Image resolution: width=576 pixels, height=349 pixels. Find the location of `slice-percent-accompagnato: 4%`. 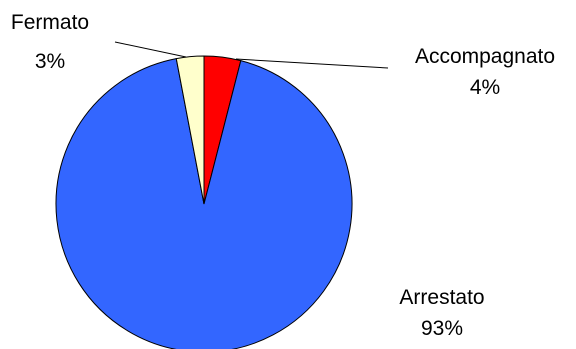

slice-percent-accompagnato: 4% is located at coordinates (485, 87).